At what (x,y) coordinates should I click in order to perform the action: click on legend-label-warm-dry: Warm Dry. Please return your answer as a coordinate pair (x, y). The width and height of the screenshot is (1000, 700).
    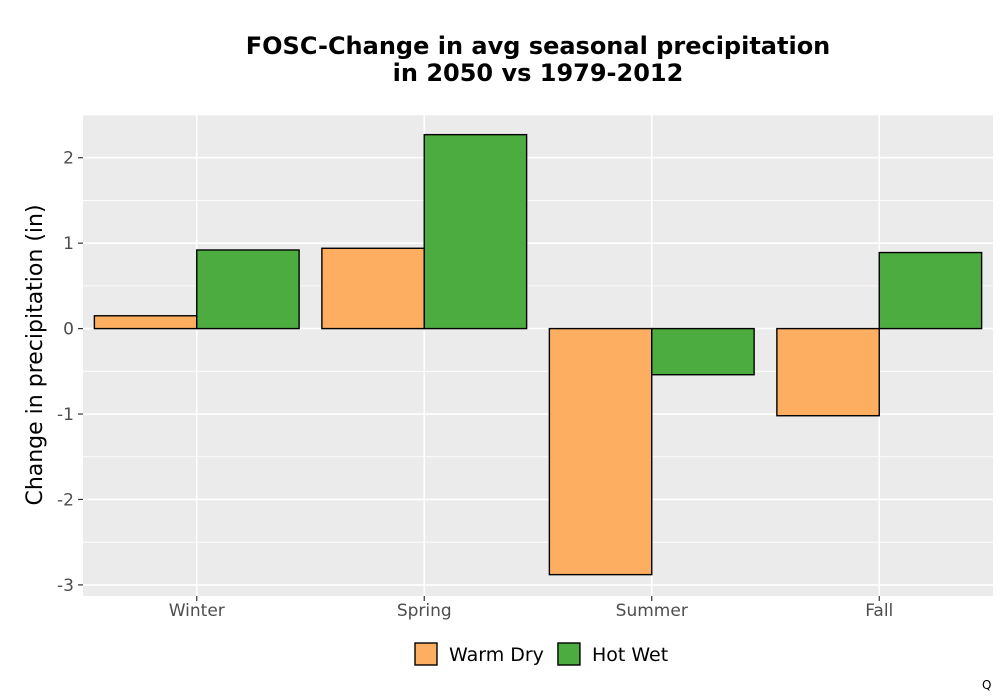
    Looking at the image, I should click on (496, 655).